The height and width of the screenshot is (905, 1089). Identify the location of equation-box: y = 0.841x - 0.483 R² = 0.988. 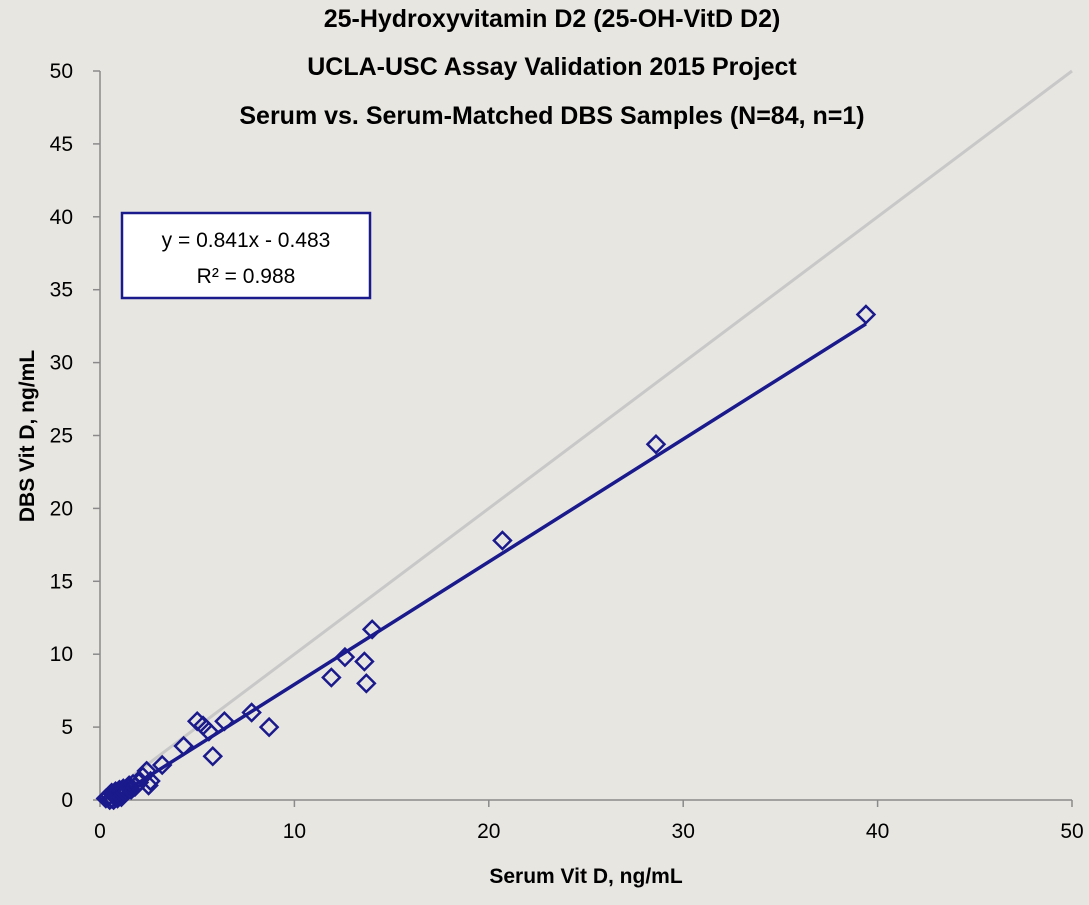
(246, 255).